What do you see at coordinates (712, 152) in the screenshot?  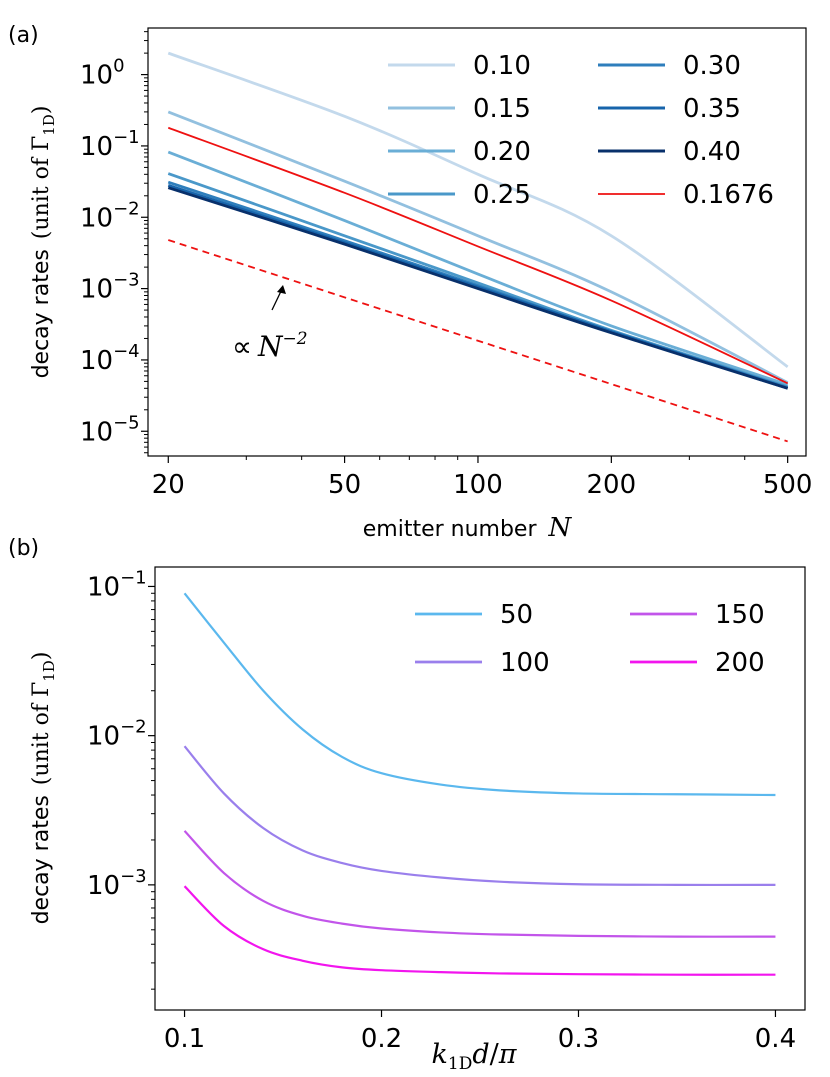 I see `legend-label-0-40: 0.40` at bounding box center [712, 152].